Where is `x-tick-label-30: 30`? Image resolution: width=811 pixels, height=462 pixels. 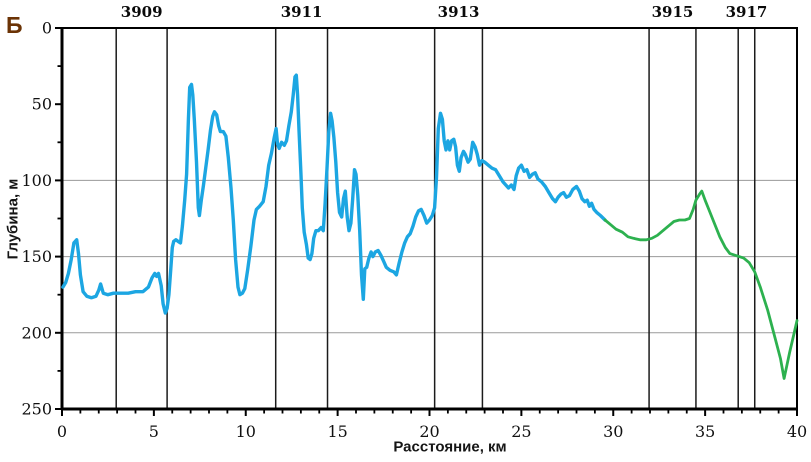 x-tick-label-30: 30 is located at coordinates (613, 431).